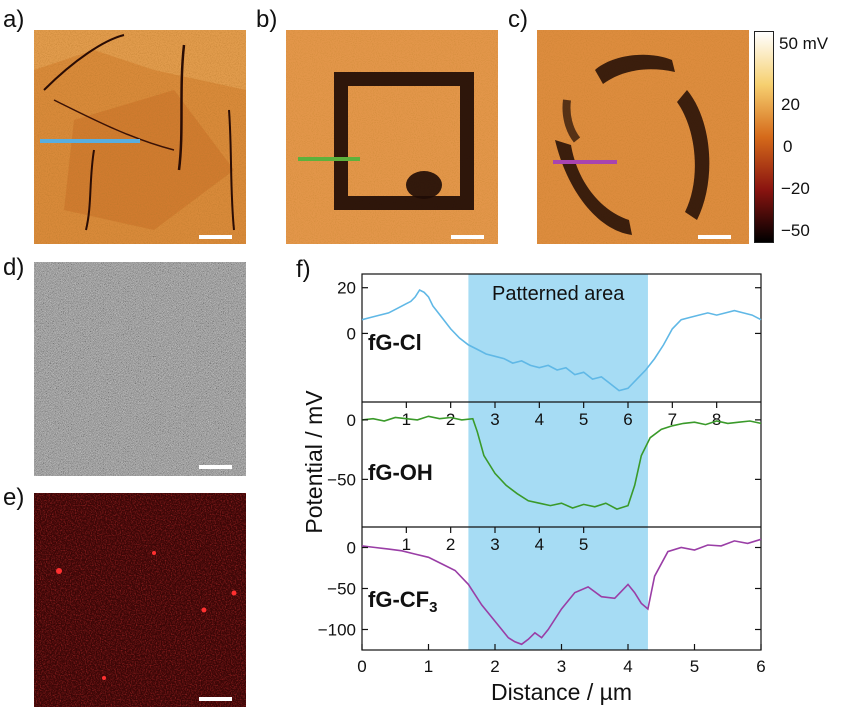 The height and width of the screenshot is (712, 850). What do you see at coordinates (764, 137) in the screenshot?
I see `colorbar` at bounding box center [764, 137].